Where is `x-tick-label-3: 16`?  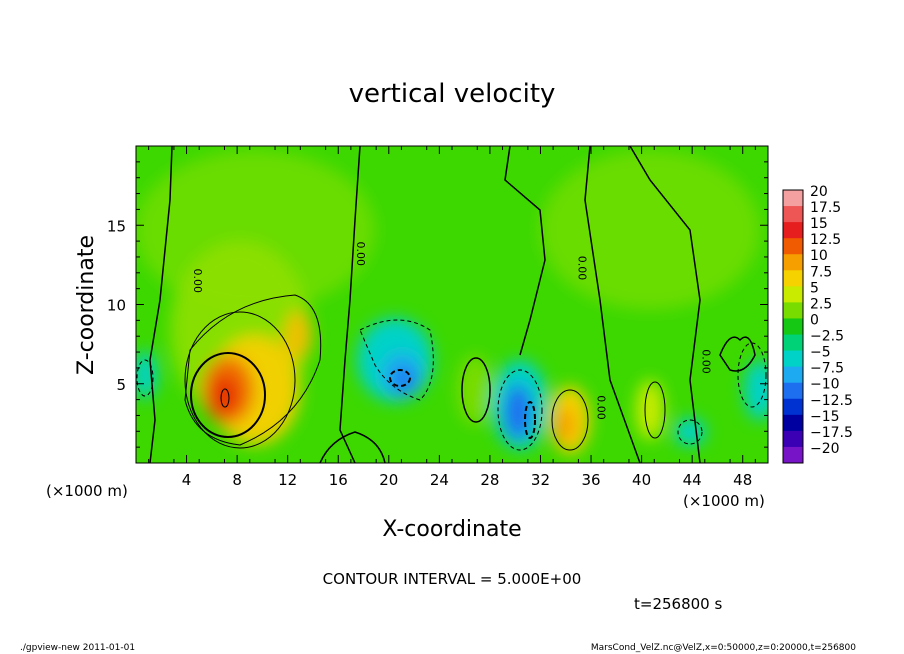 x-tick-label-3: 16 is located at coordinates (338, 480).